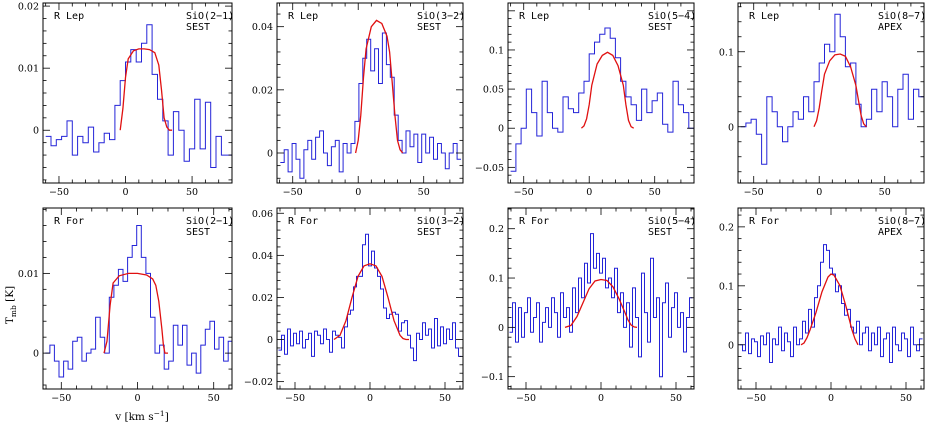 The width and height of the screenshot is (926, 425). I want to click on svg-text: v [km s−1], so click(141, 416).